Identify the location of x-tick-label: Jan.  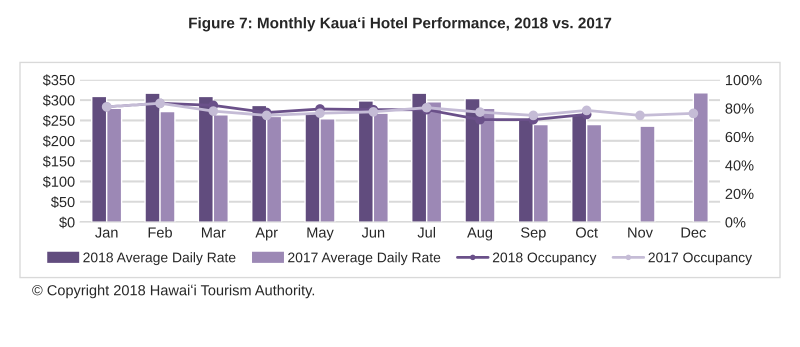
(106, 232).